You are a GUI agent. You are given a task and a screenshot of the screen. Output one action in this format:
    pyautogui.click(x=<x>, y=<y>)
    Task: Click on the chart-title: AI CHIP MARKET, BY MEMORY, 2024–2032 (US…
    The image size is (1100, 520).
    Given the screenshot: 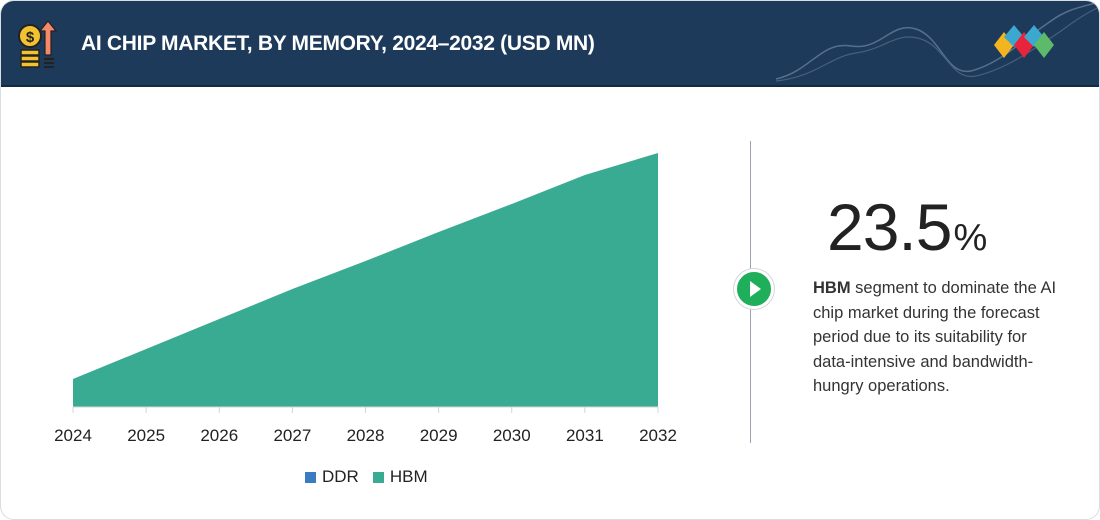 What is the action you would take?
    pyautogui.click(x=338, y=43)
    